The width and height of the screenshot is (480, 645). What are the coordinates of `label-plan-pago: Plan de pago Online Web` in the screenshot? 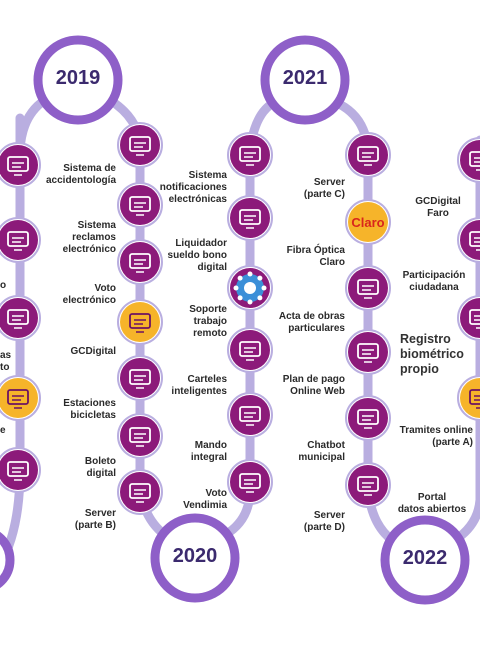 It's located at (313, 385).